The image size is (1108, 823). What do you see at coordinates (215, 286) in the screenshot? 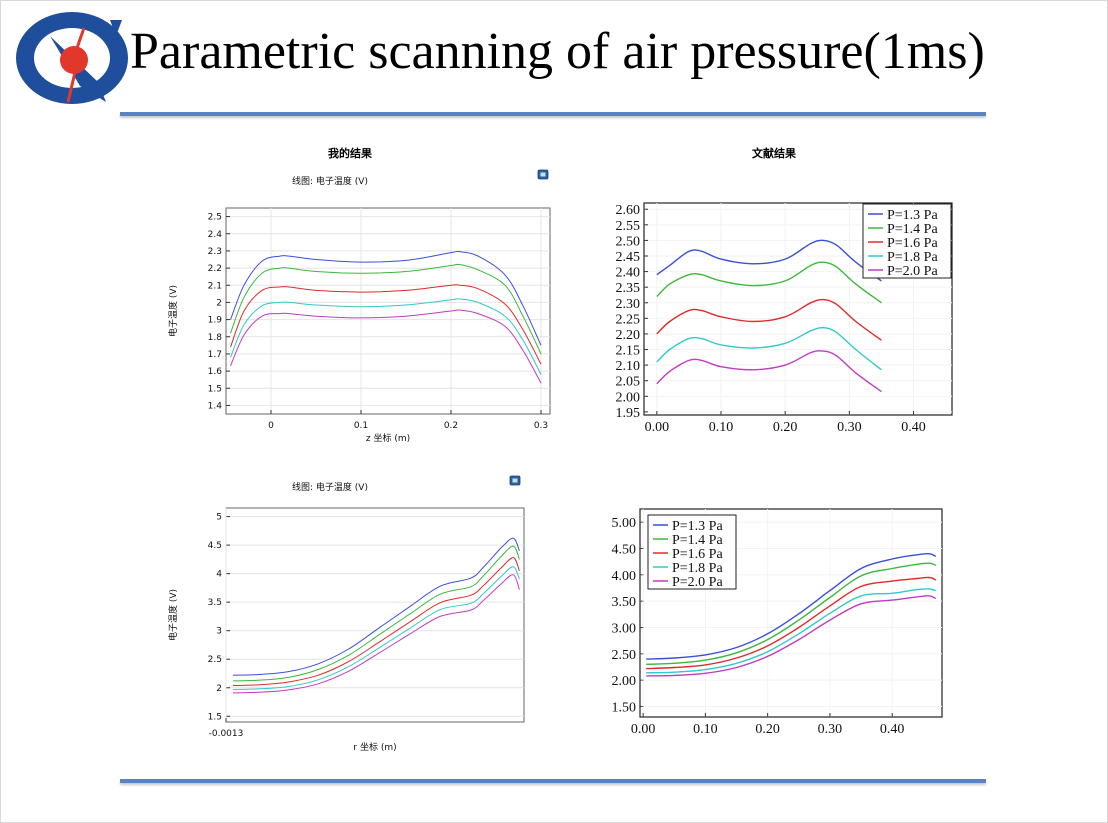
I see `y-tick-label: 2.1` at bounding box center [215, 286].